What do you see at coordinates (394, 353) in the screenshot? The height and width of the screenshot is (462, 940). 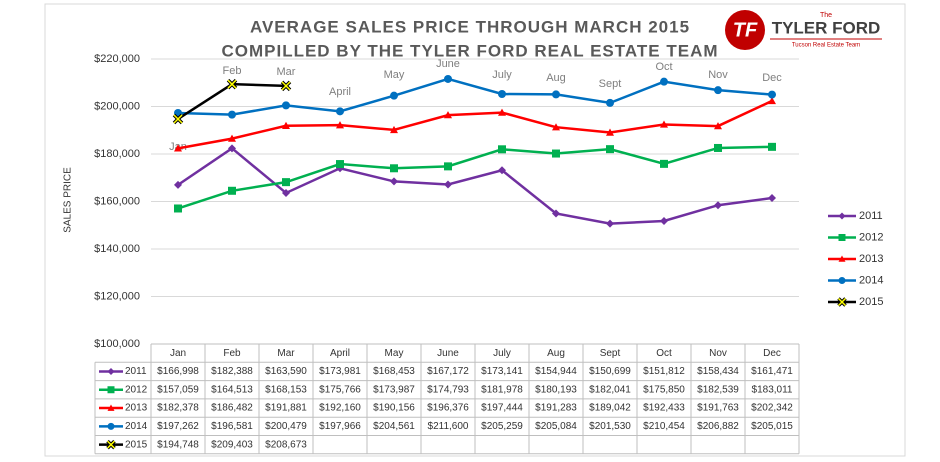 I see `table-header: May` at bounding box center [394, 353].